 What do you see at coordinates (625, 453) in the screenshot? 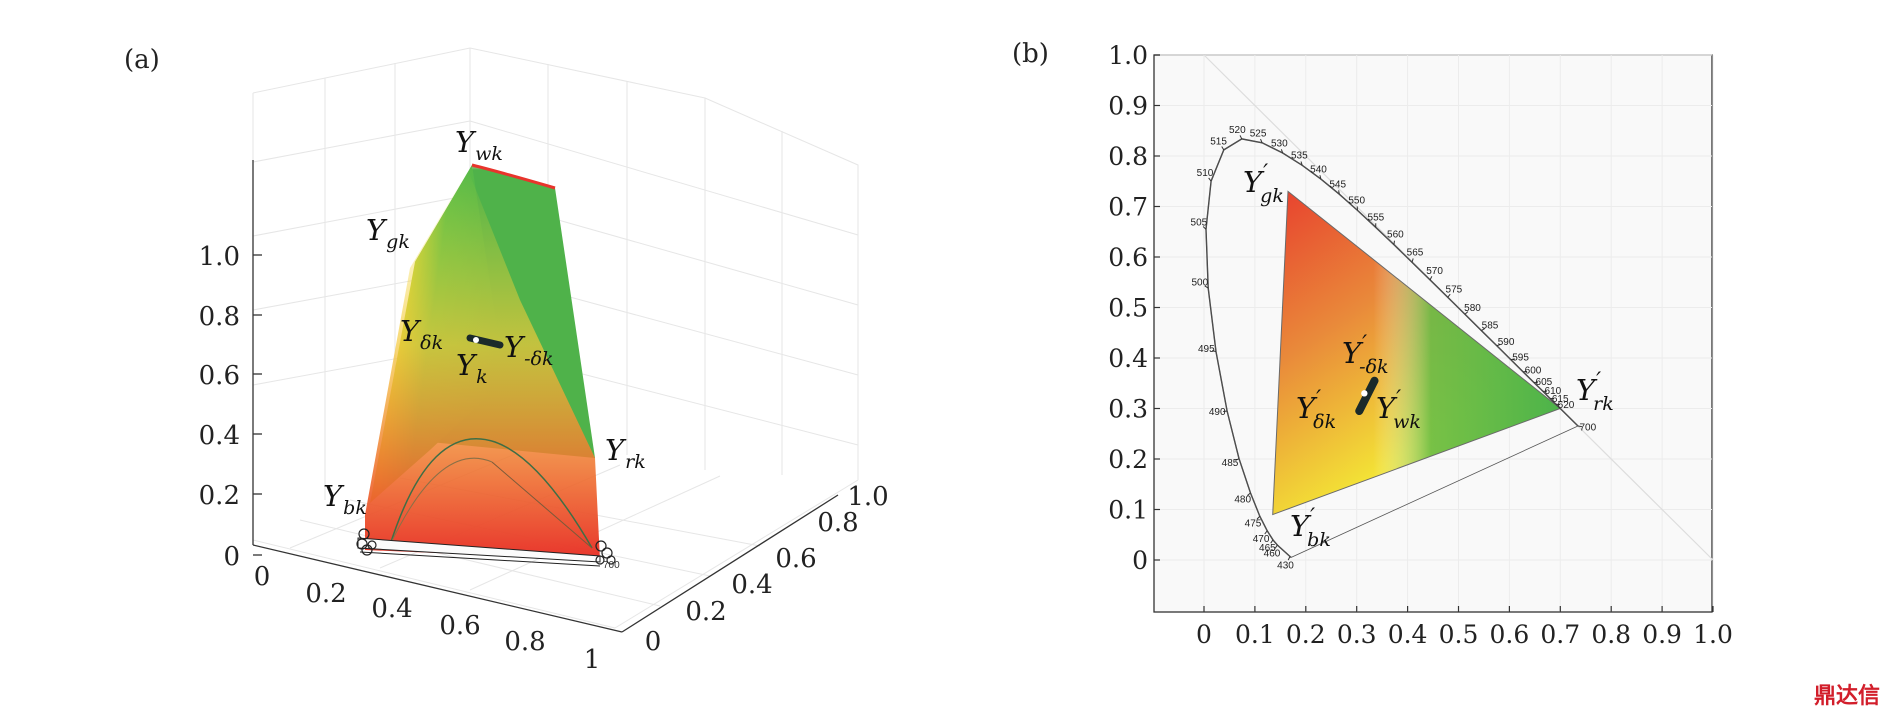
I see `label-Y-rk-a: Yrk` at bounding box center [625, 453].